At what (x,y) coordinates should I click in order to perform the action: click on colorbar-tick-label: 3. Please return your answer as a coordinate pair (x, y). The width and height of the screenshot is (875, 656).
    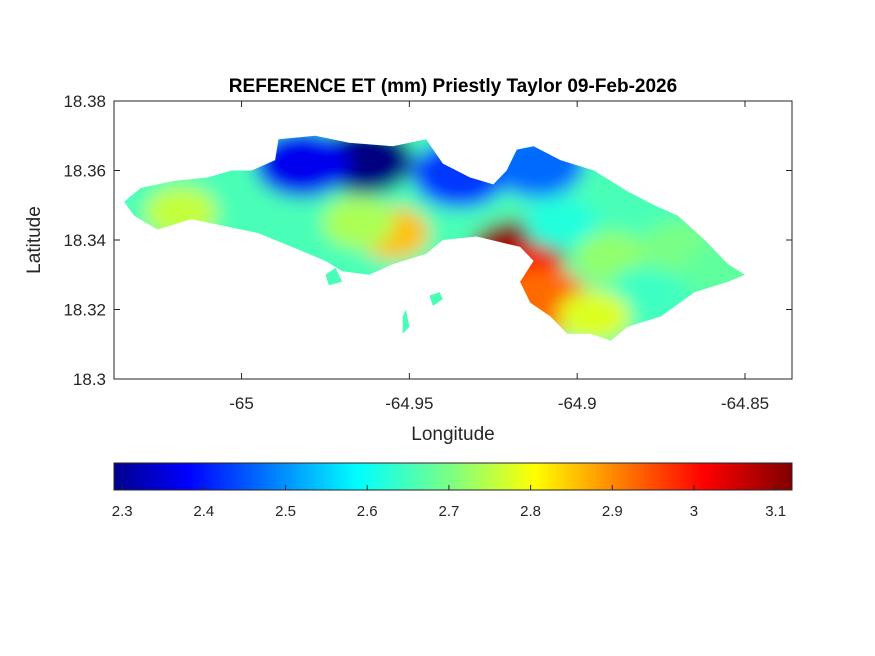
    Looking at the image, I should click on (694, 511).